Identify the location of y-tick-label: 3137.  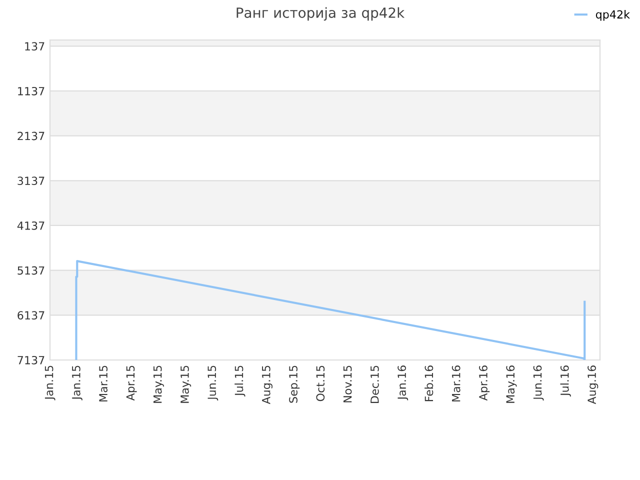
(31, 181).